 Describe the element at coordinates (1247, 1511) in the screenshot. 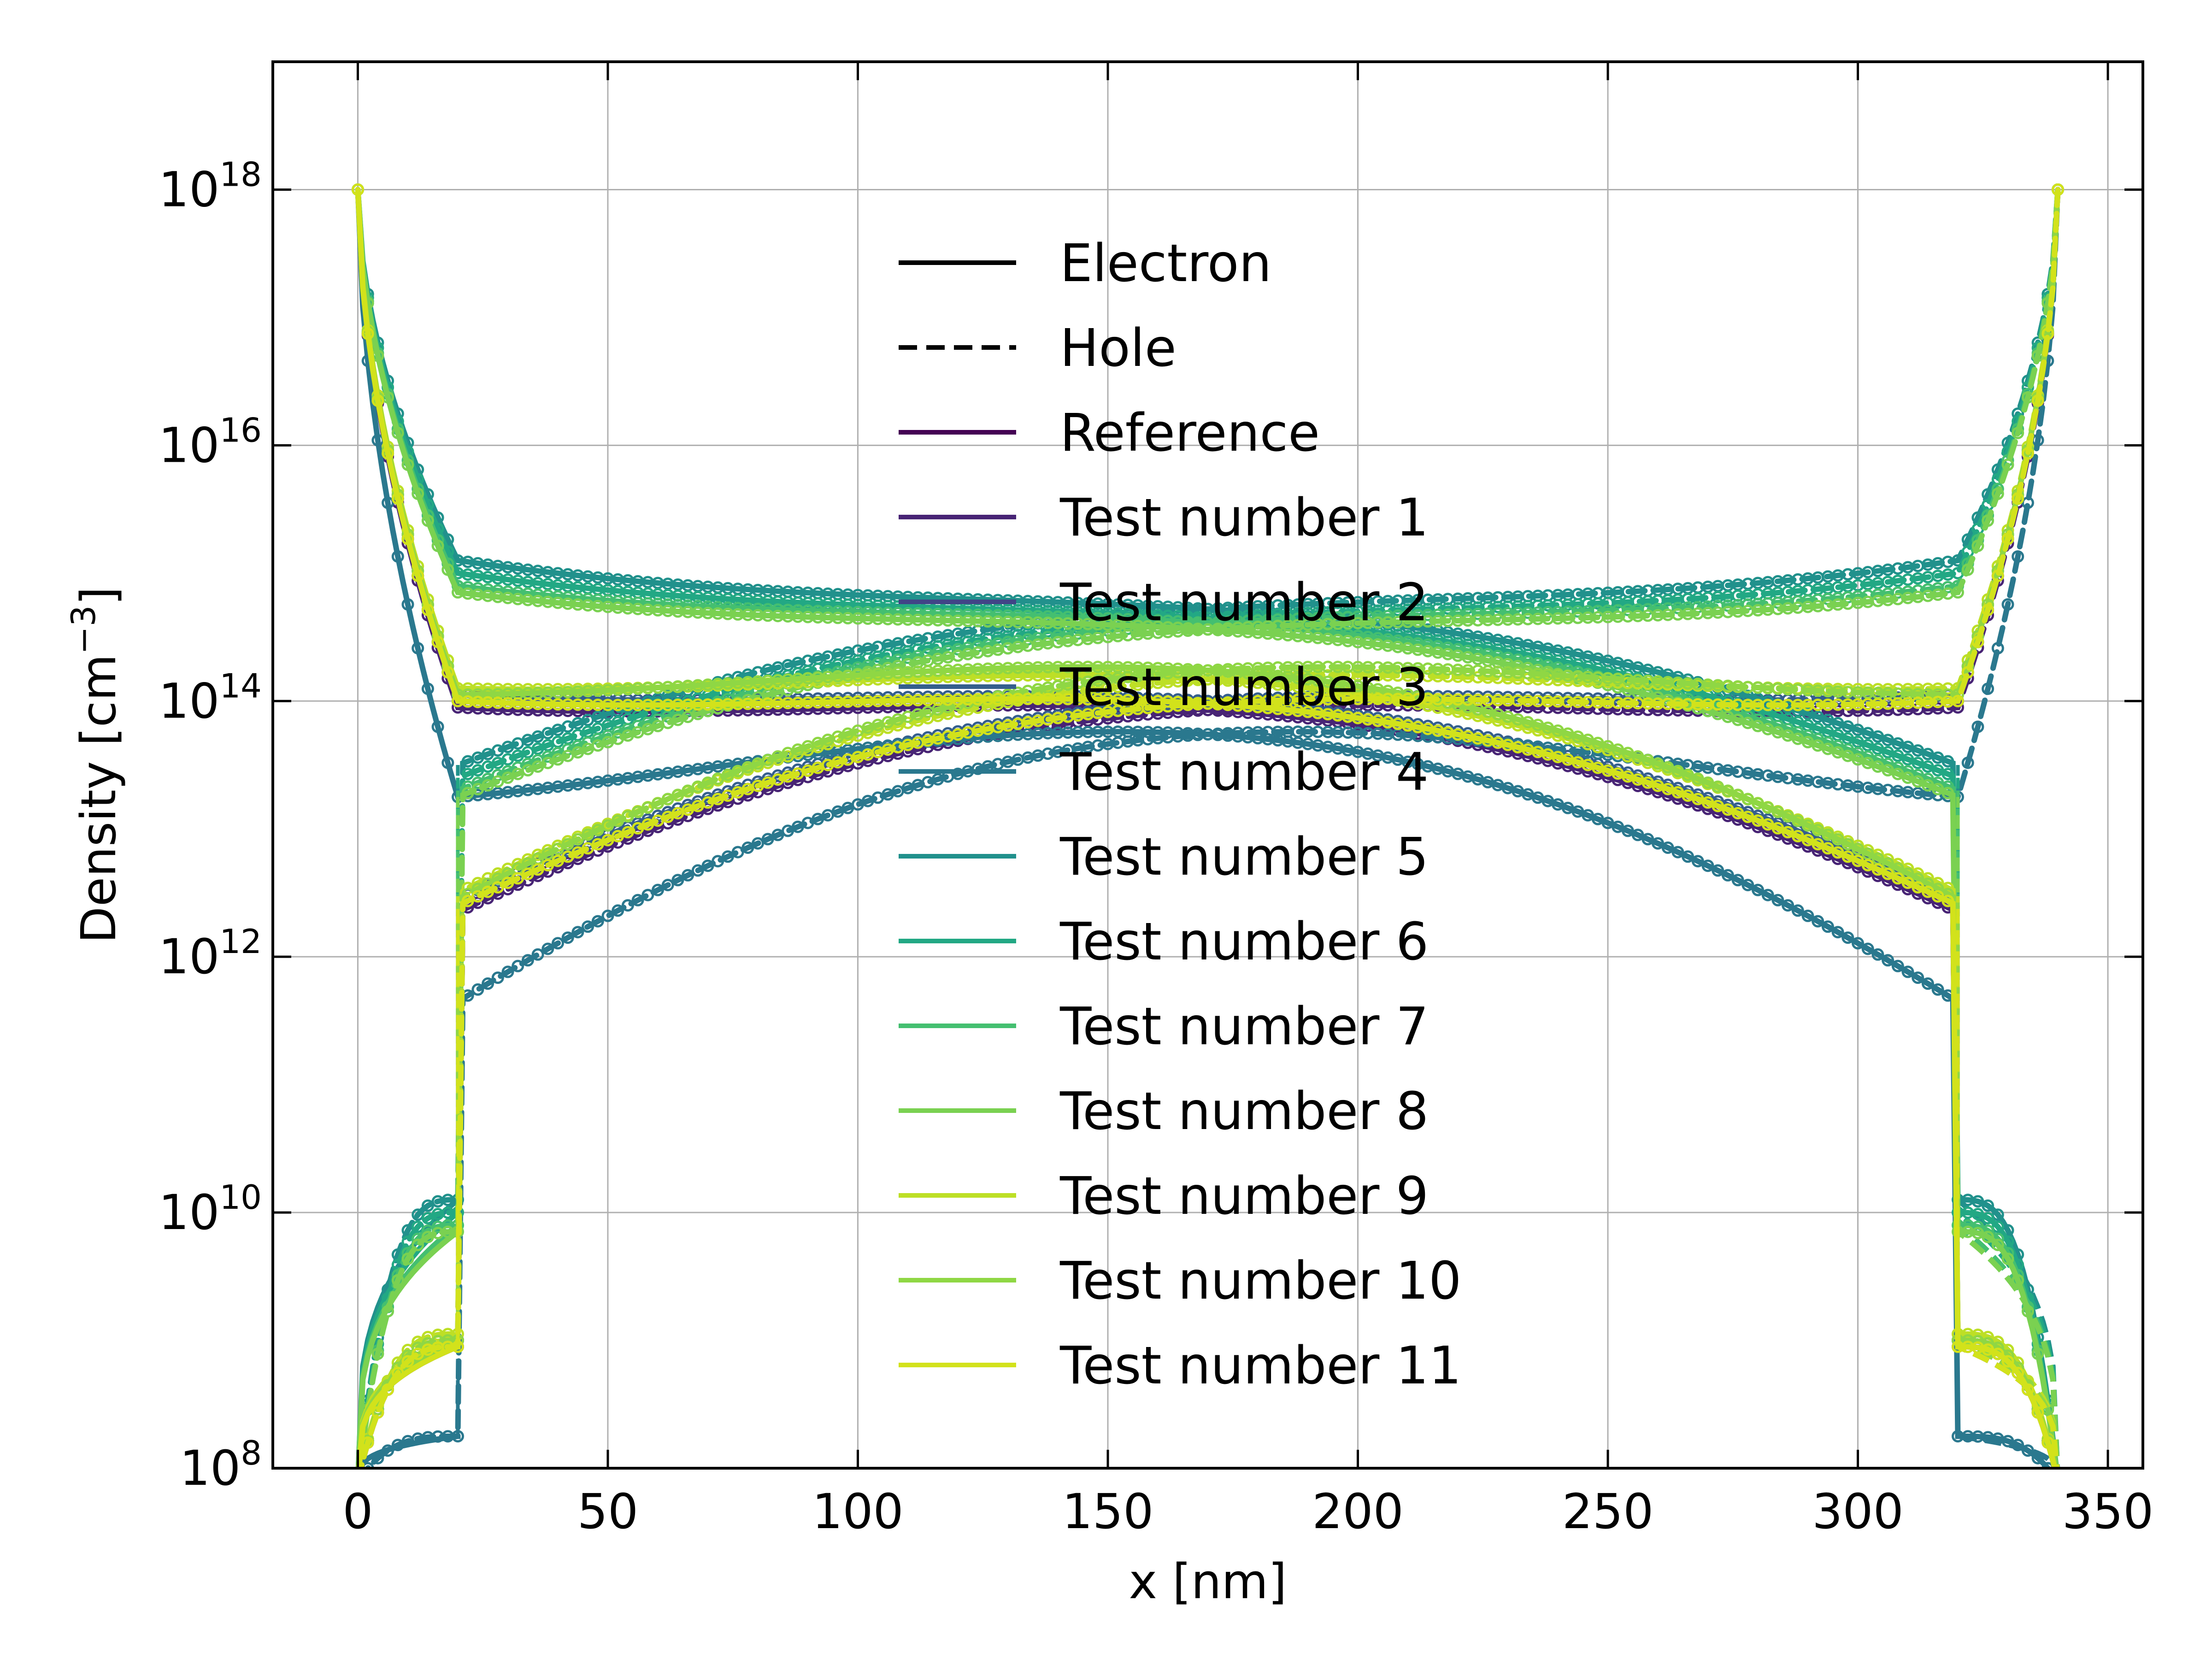

I see `x-tick-labels: 0 50 100 150 200 250 300 350` at that location.